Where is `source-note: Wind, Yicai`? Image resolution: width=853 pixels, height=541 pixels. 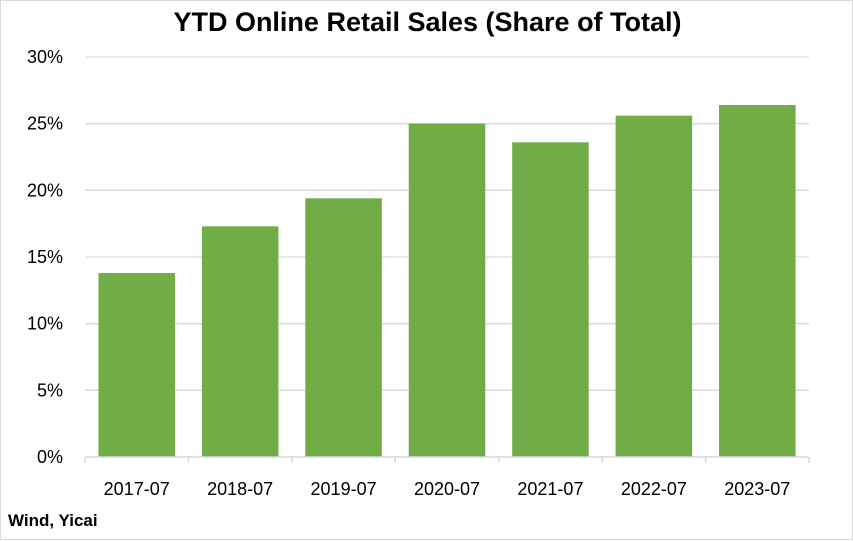 source-note: Wind, Yicai is located at coordinates (53, 521).